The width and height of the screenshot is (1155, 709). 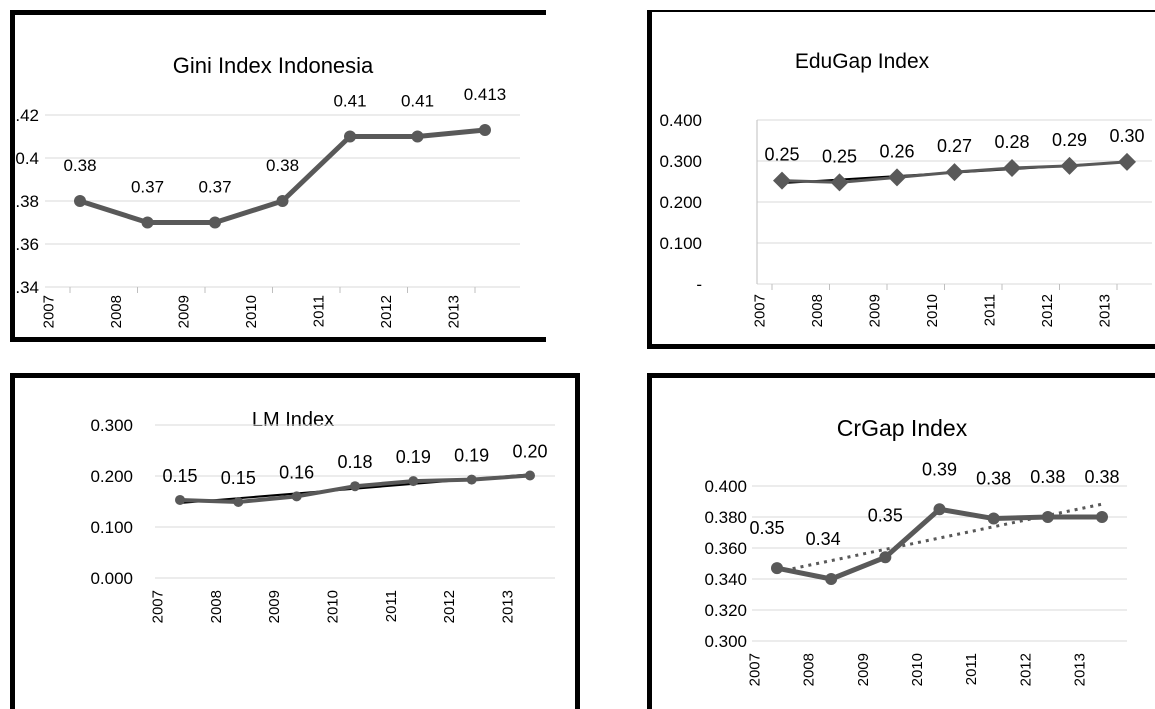 I want to click on y-tick-label: -, so click(x=699, y=284).